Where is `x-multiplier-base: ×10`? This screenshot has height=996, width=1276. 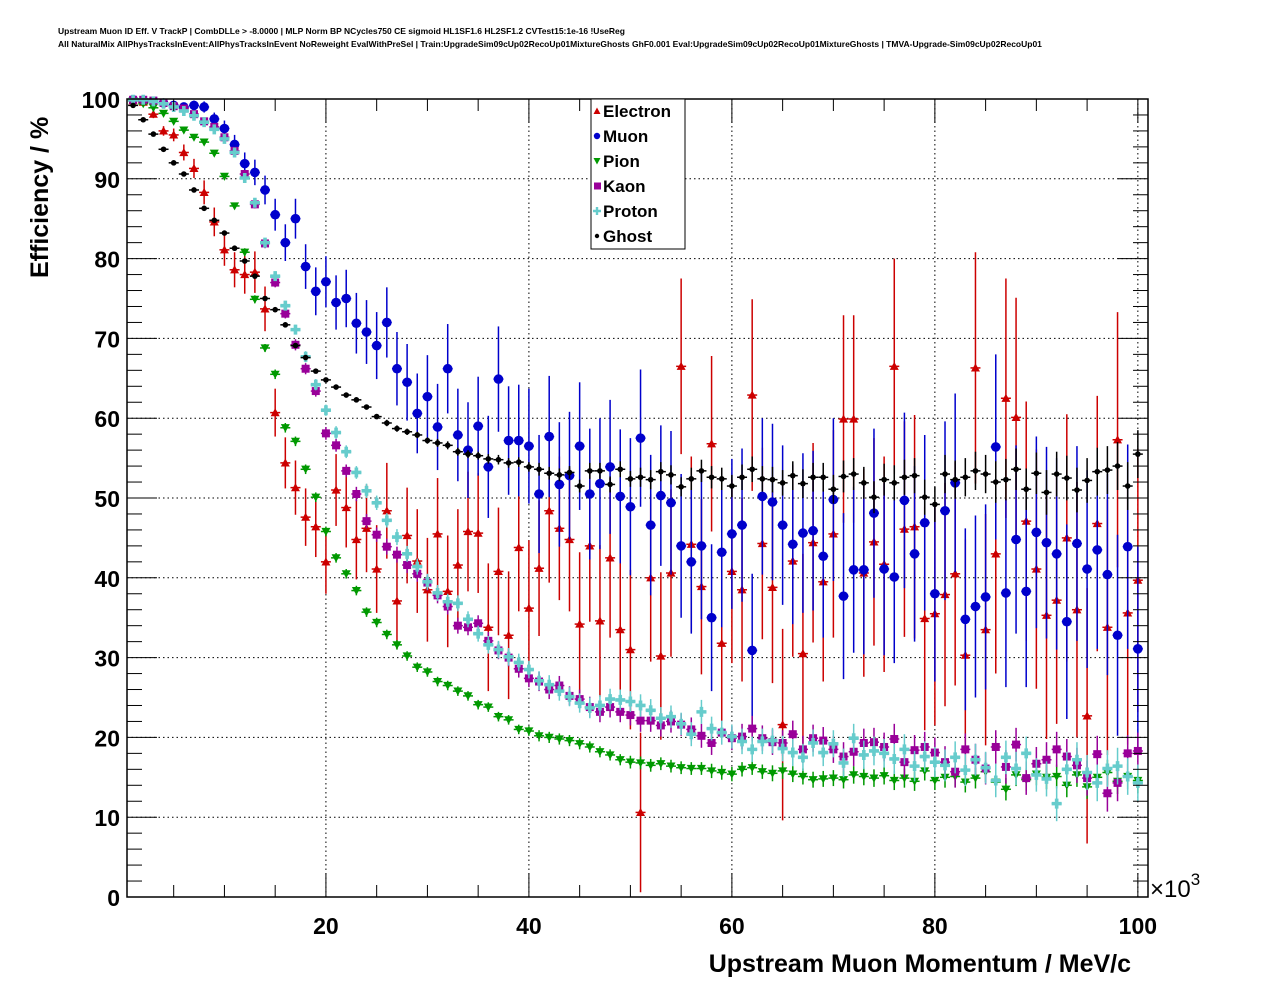 x-multiplier-base: ×10 is located at coordinates (1170, 889).